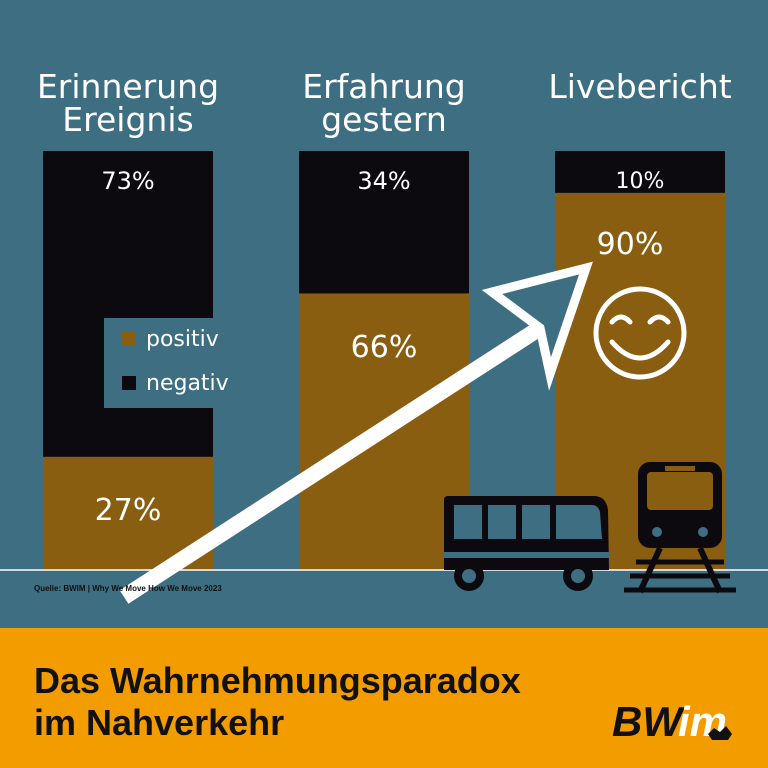  I want to click on bwim-logo: BW im, so click(672, 721).